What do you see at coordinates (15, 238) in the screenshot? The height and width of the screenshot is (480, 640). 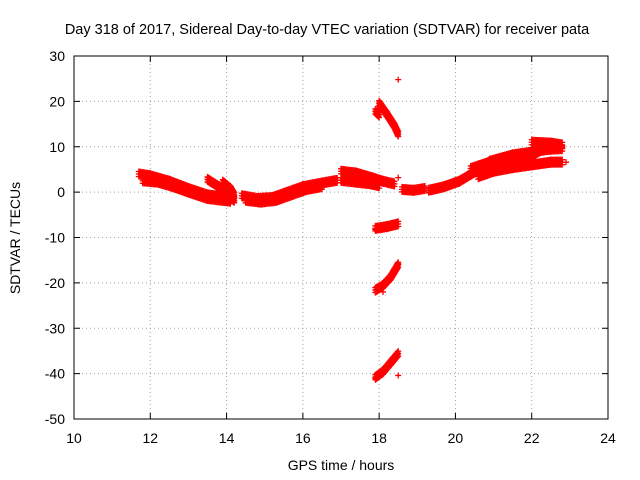 I see `y-axis-label: SDTVAR / TECUs` at bounding box center [15, 238].